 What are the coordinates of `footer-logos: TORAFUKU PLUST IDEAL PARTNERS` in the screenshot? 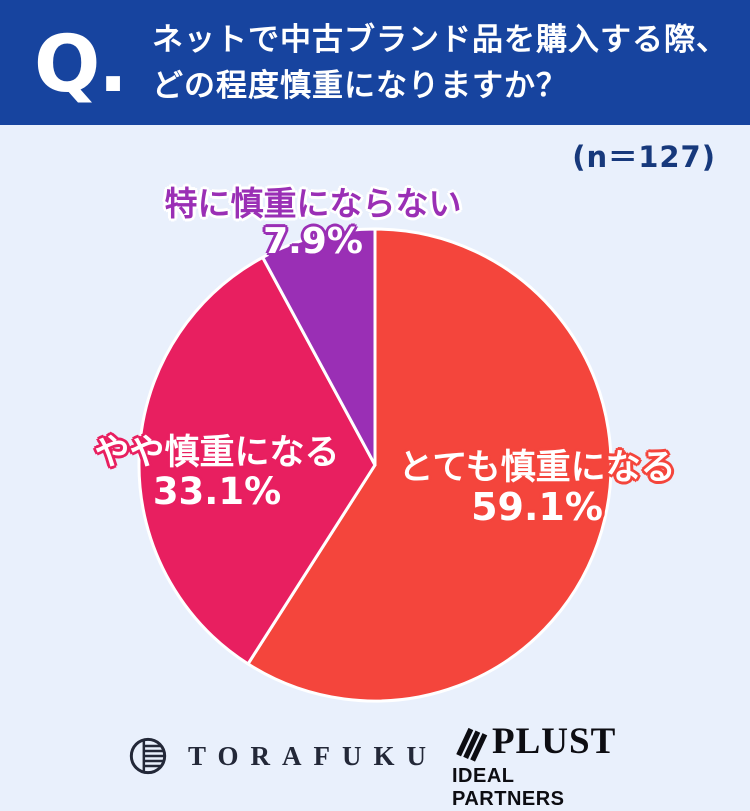 It's located at (375, 766).